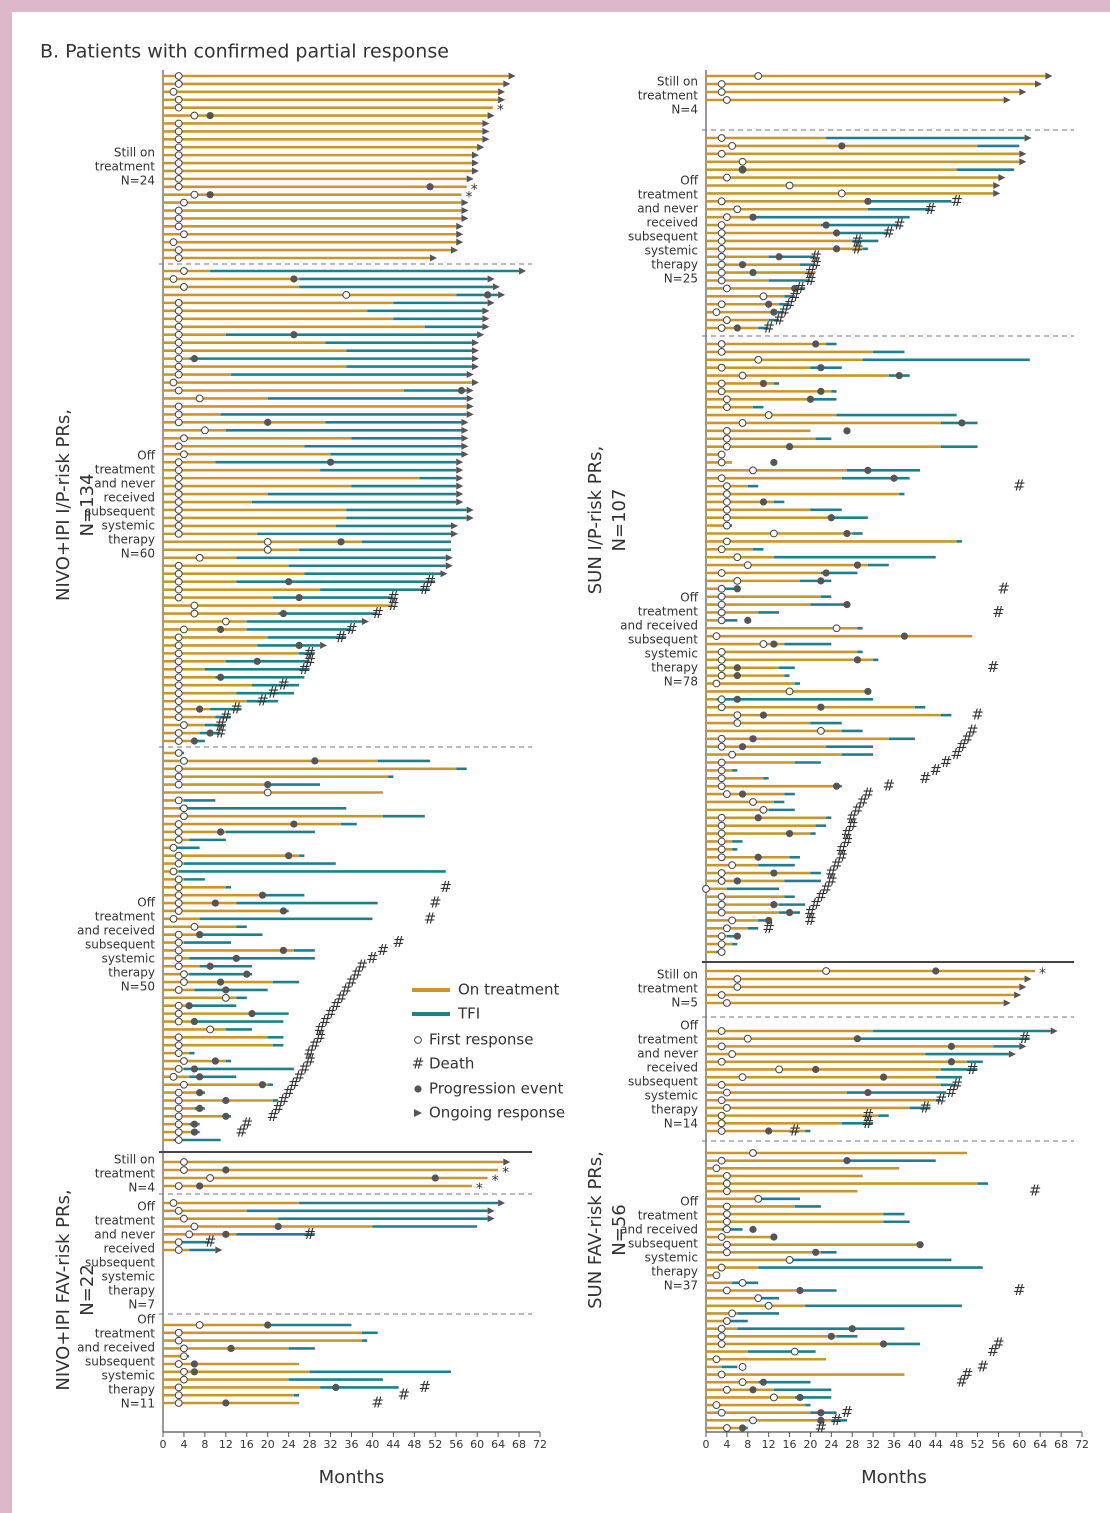 The image size is (1110, 1513). What do you see at coordinates (75, 505) in the screenshot?
I see `panel-label: NIVO+IPI I/P-risk PRs, N=134` at bounding box center [75, 505].